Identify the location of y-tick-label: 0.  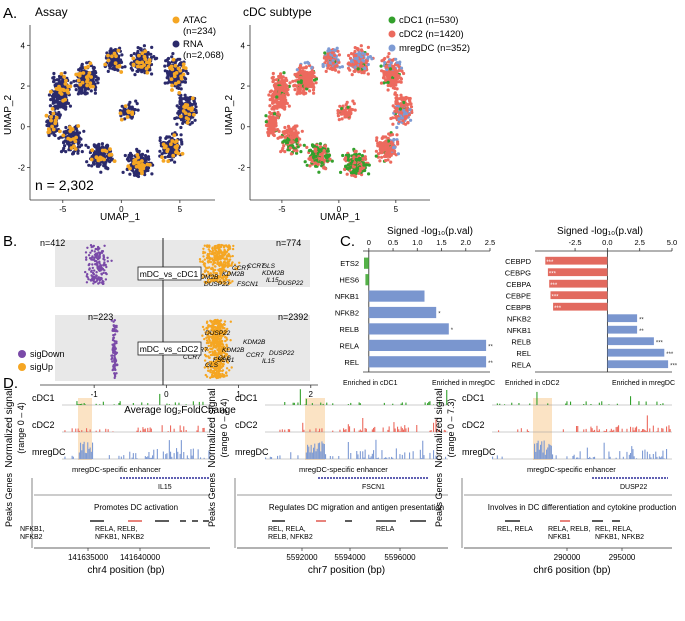
(243, 127).